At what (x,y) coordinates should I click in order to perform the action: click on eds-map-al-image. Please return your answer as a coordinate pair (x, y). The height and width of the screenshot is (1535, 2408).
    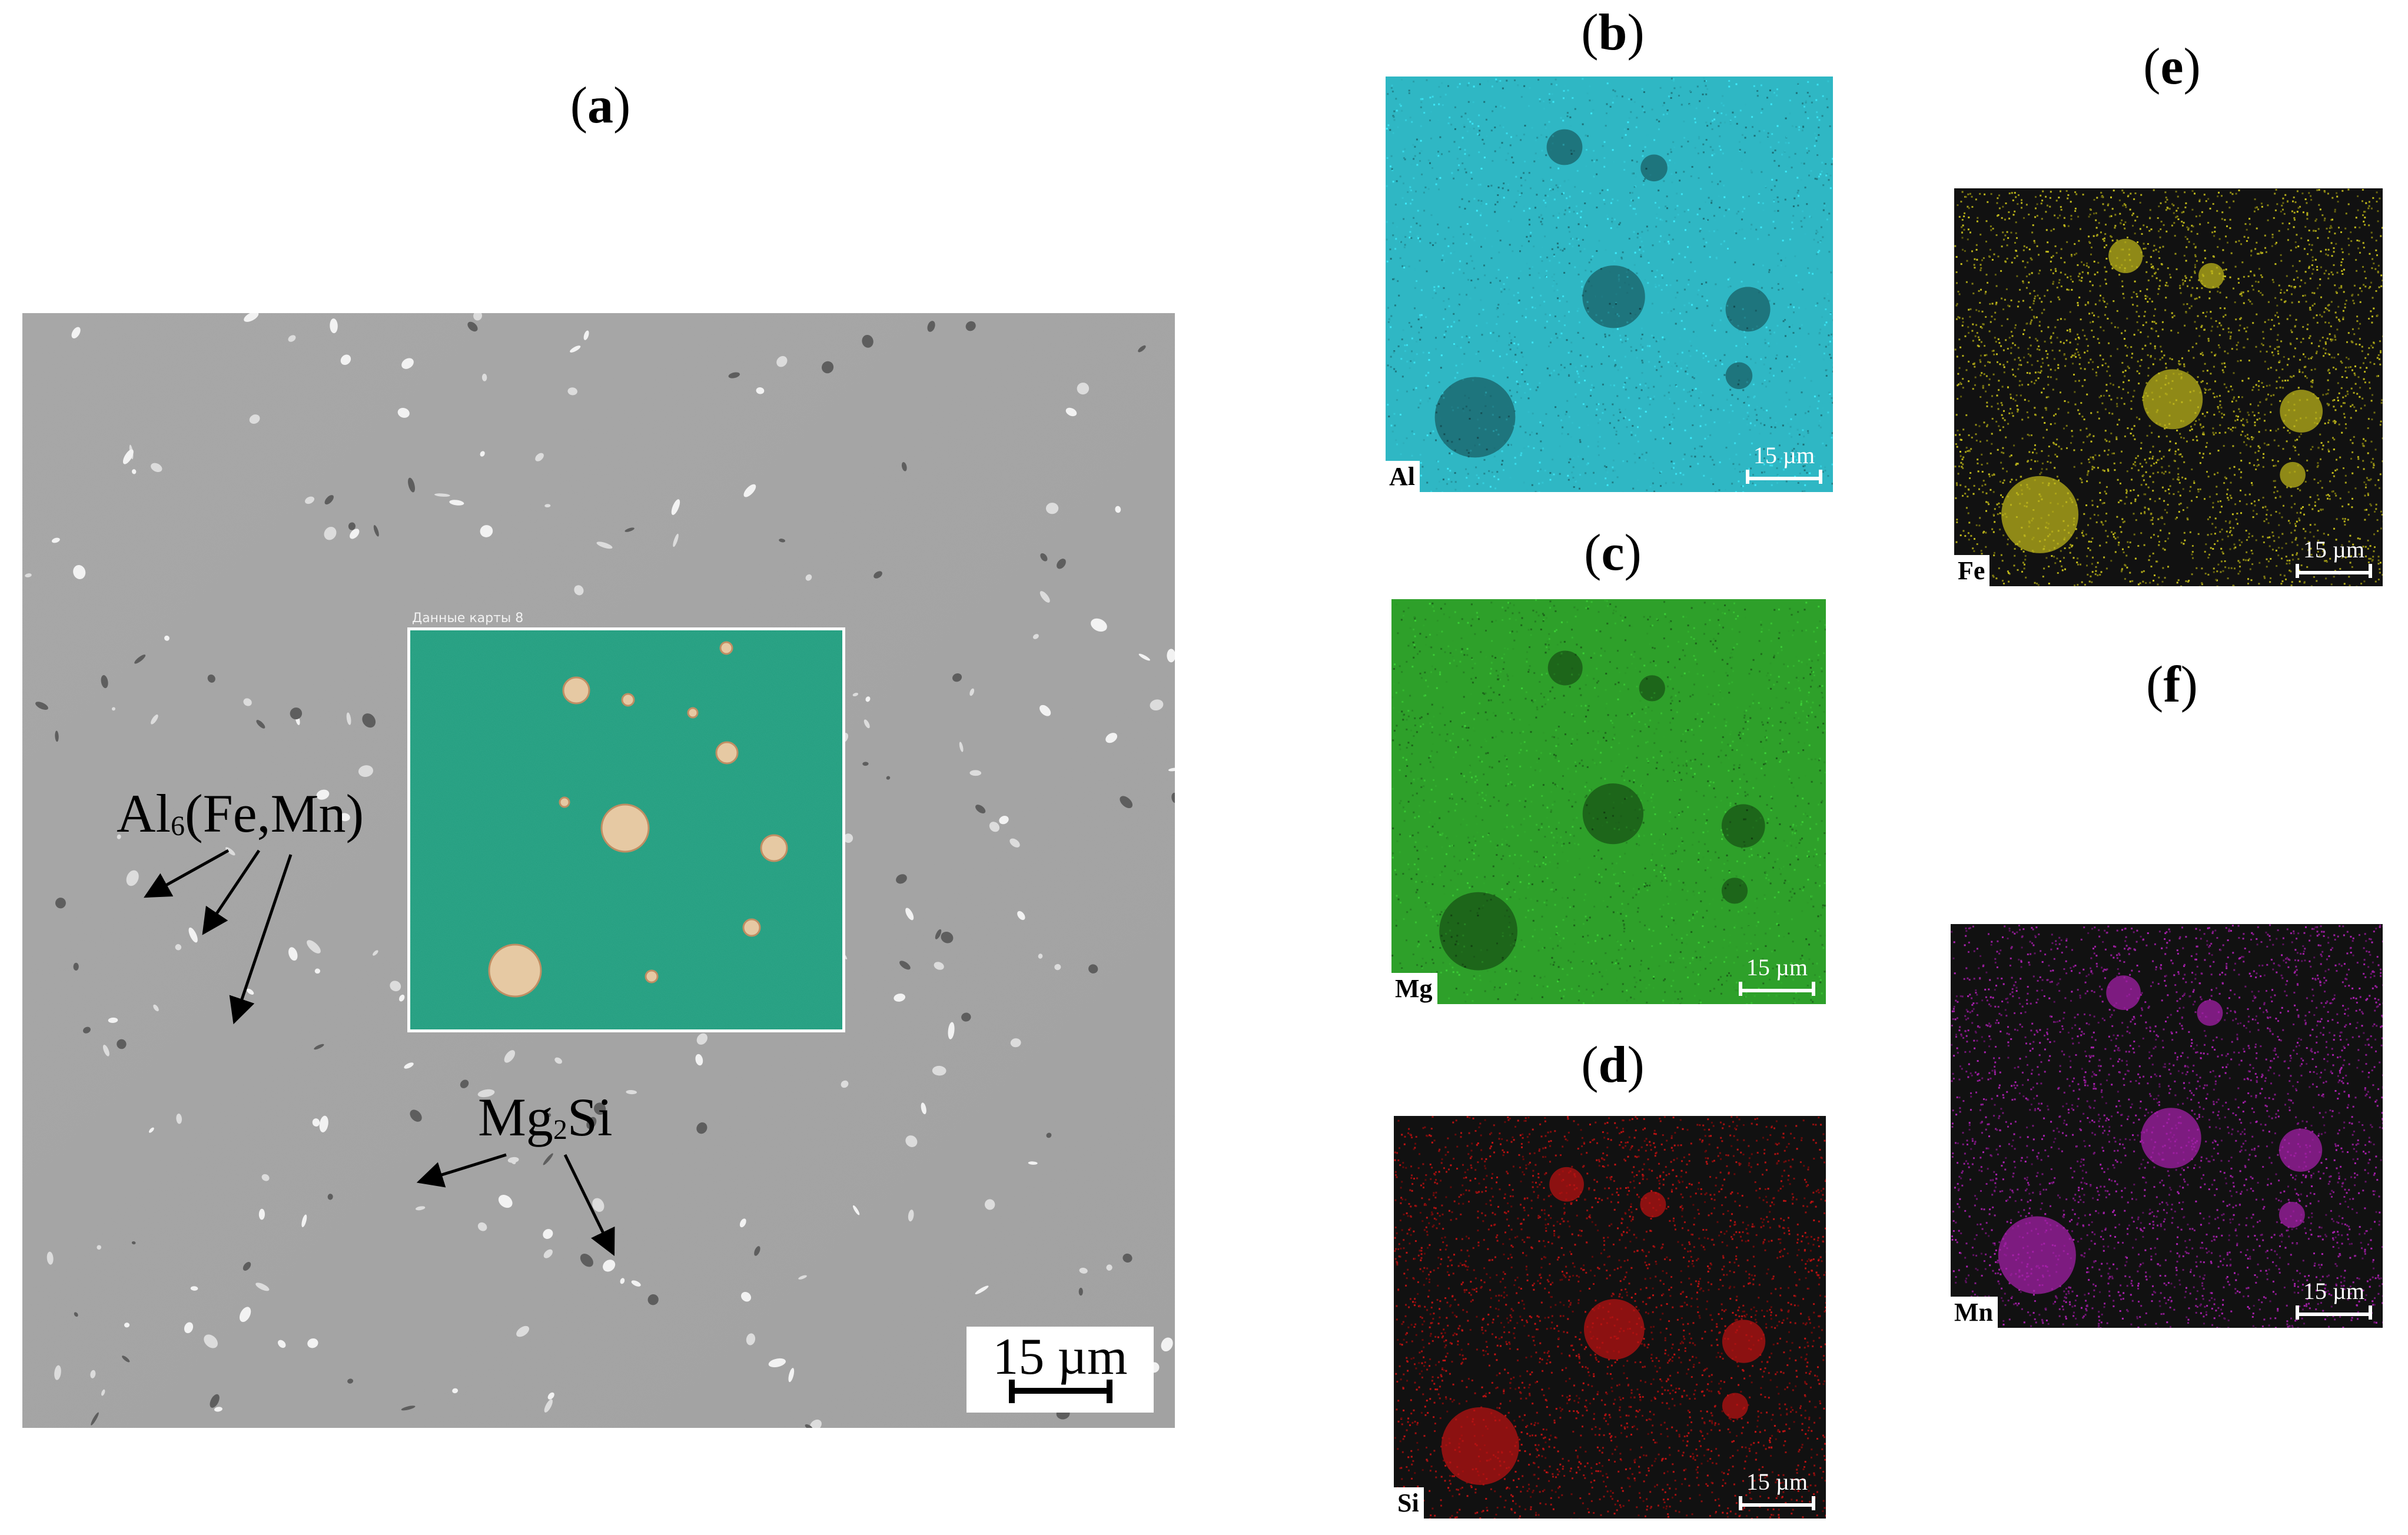
    Looking at the image, I should click on (1609, 284).